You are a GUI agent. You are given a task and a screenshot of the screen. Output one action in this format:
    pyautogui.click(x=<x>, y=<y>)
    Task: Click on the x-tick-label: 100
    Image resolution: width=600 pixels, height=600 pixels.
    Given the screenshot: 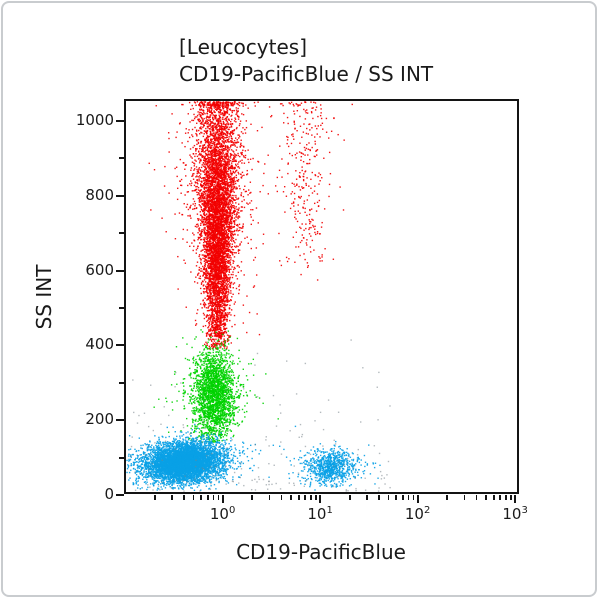 What is the action you would take?
    pyautogui.click(x=222, y=514)
    